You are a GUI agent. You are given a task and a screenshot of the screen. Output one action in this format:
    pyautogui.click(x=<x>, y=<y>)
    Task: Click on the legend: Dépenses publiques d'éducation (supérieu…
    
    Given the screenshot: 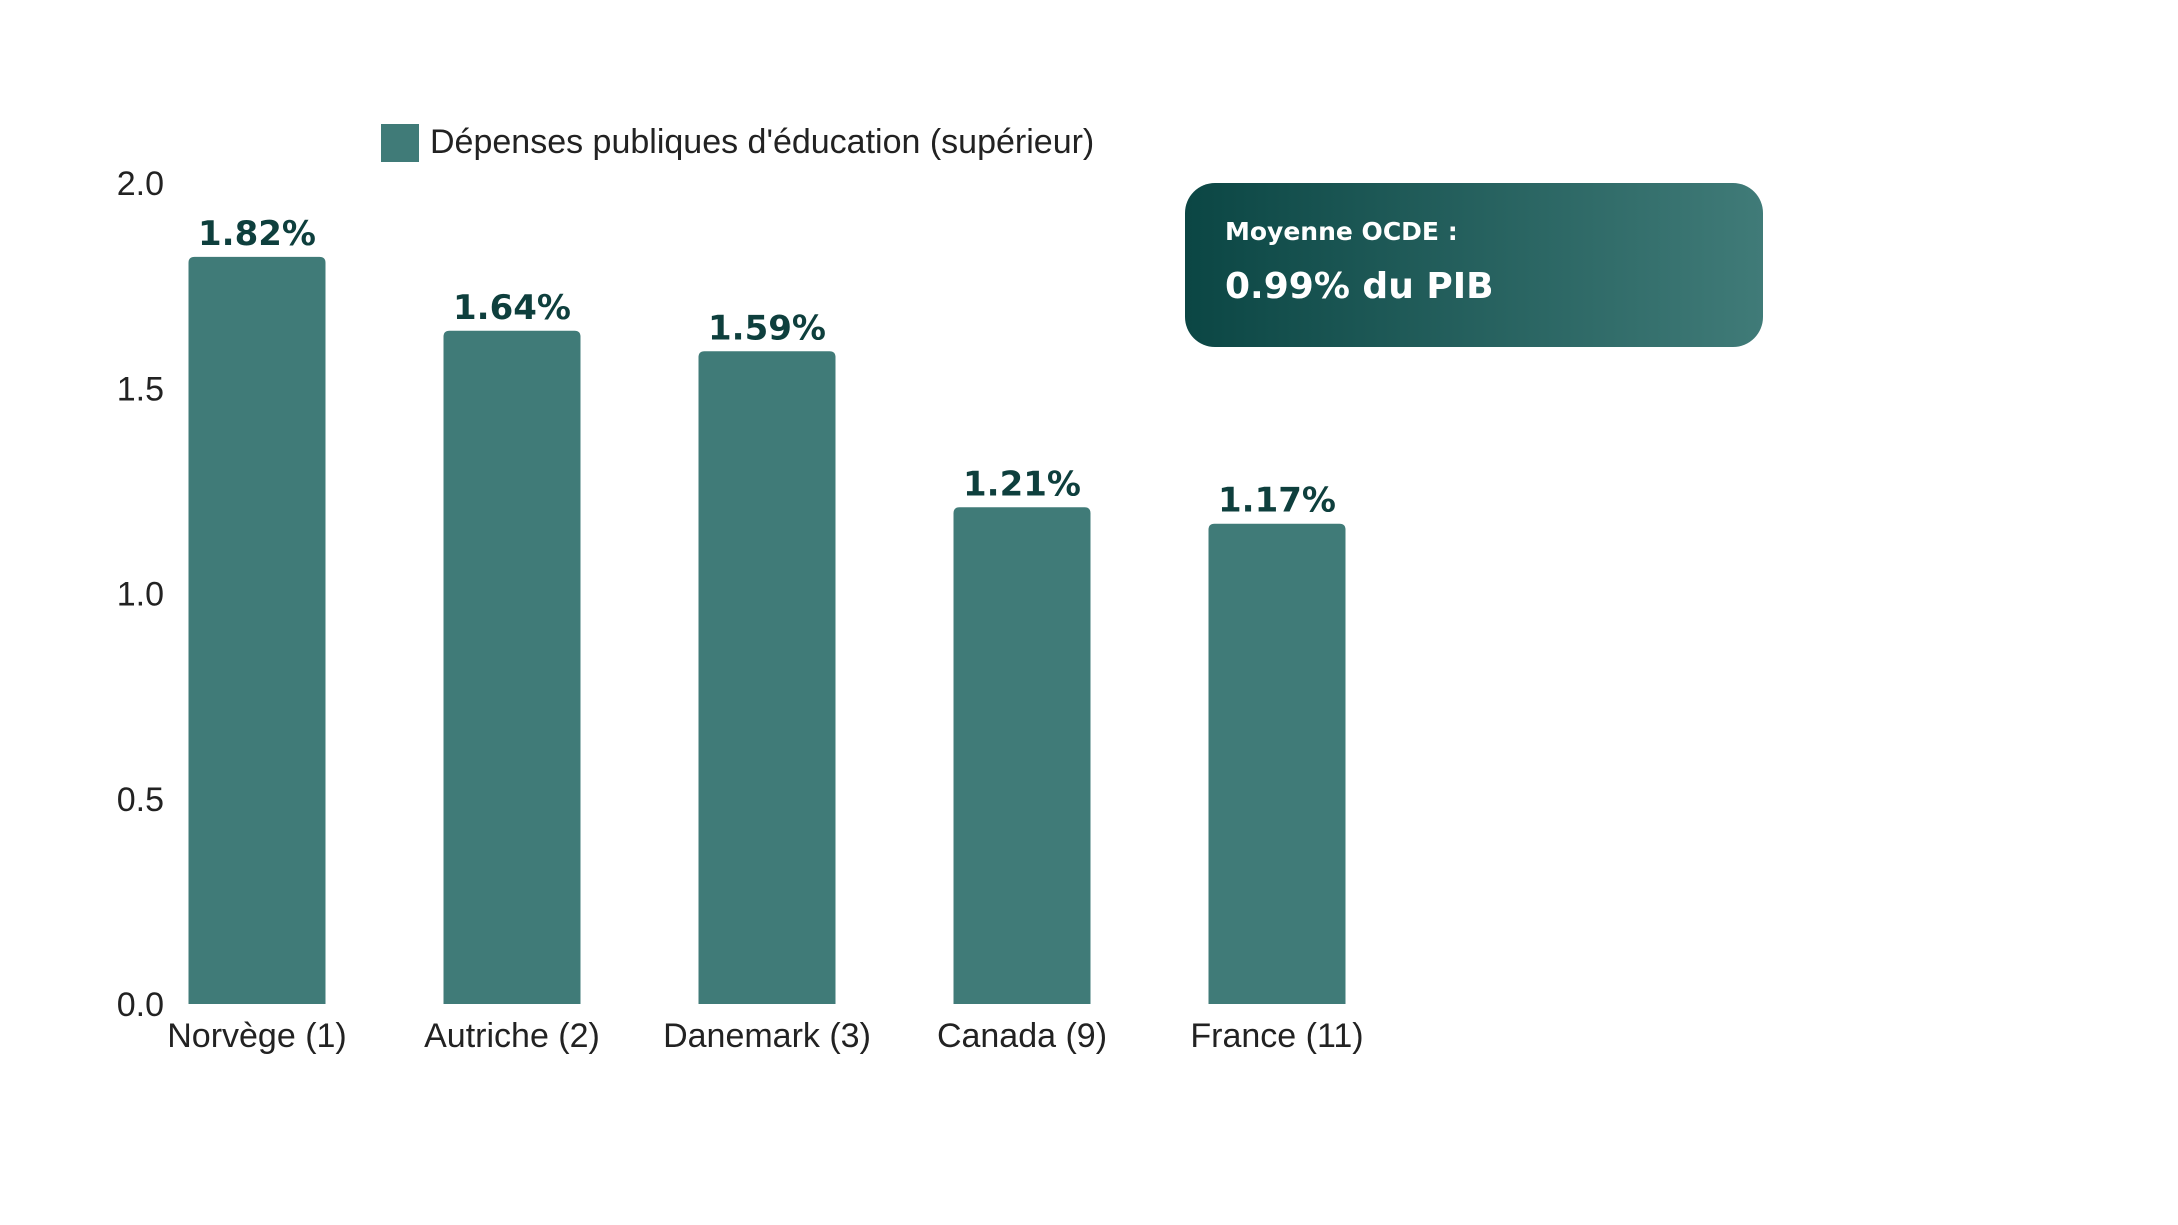 What is the action you would take?
    pyautogui.click(x=737, y=142)
    